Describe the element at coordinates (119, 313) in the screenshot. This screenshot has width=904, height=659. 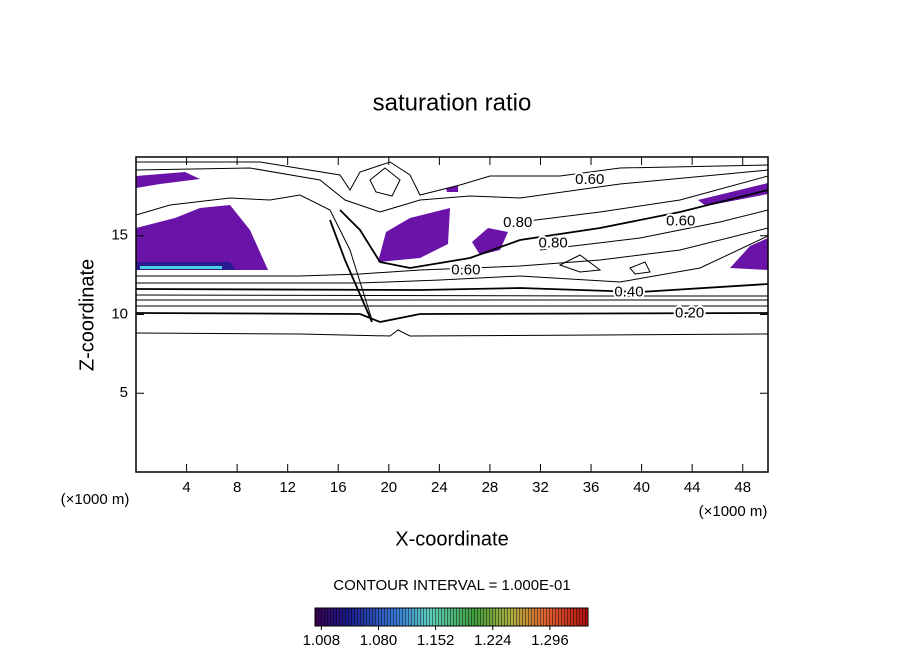
I see `y-tick-label: 10` at that location.